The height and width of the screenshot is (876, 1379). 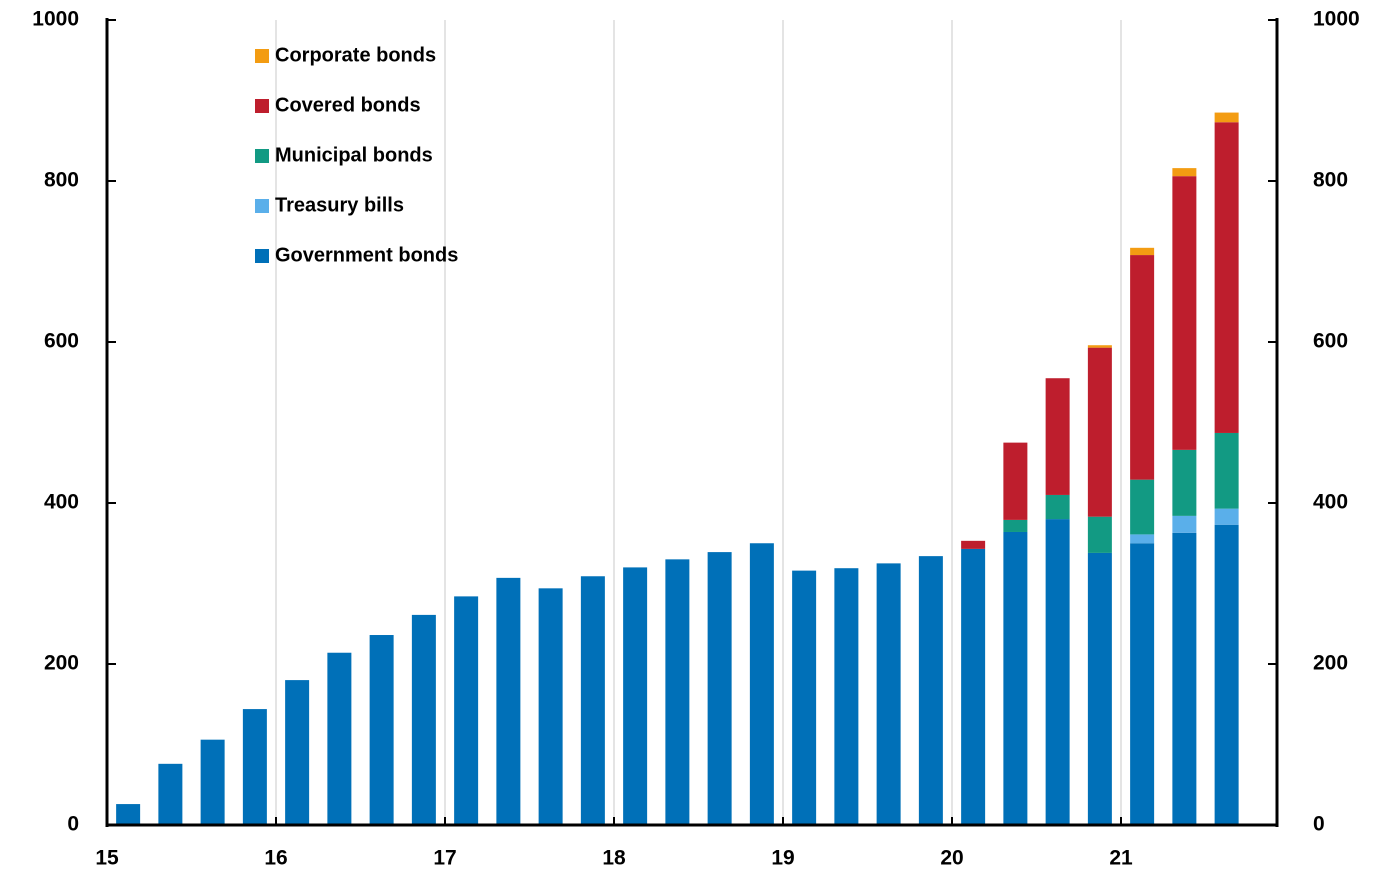 I want to click on y-tick-label: 800, so click(x=61, y=180).